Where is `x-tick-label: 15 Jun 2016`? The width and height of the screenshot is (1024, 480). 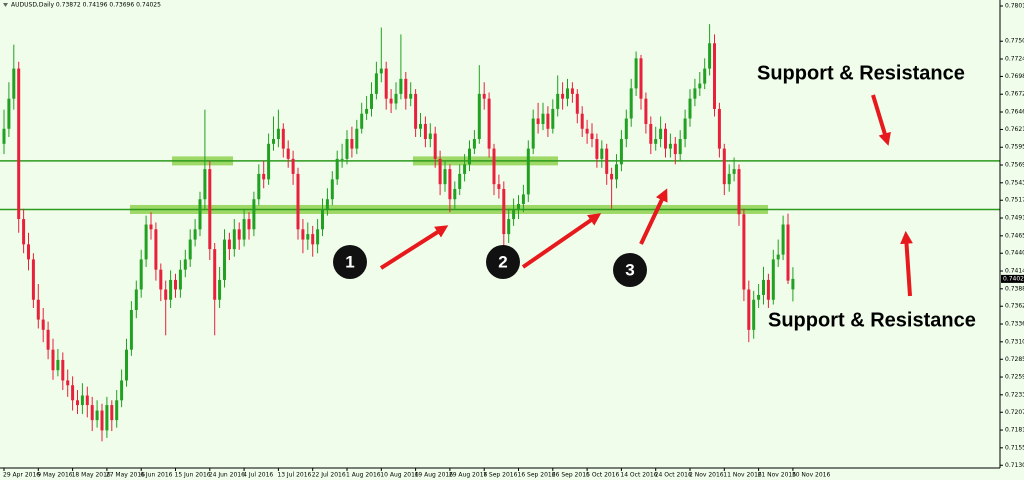
x-tick-label: 15 Jun 2016 is located at coordinates (193, 475).